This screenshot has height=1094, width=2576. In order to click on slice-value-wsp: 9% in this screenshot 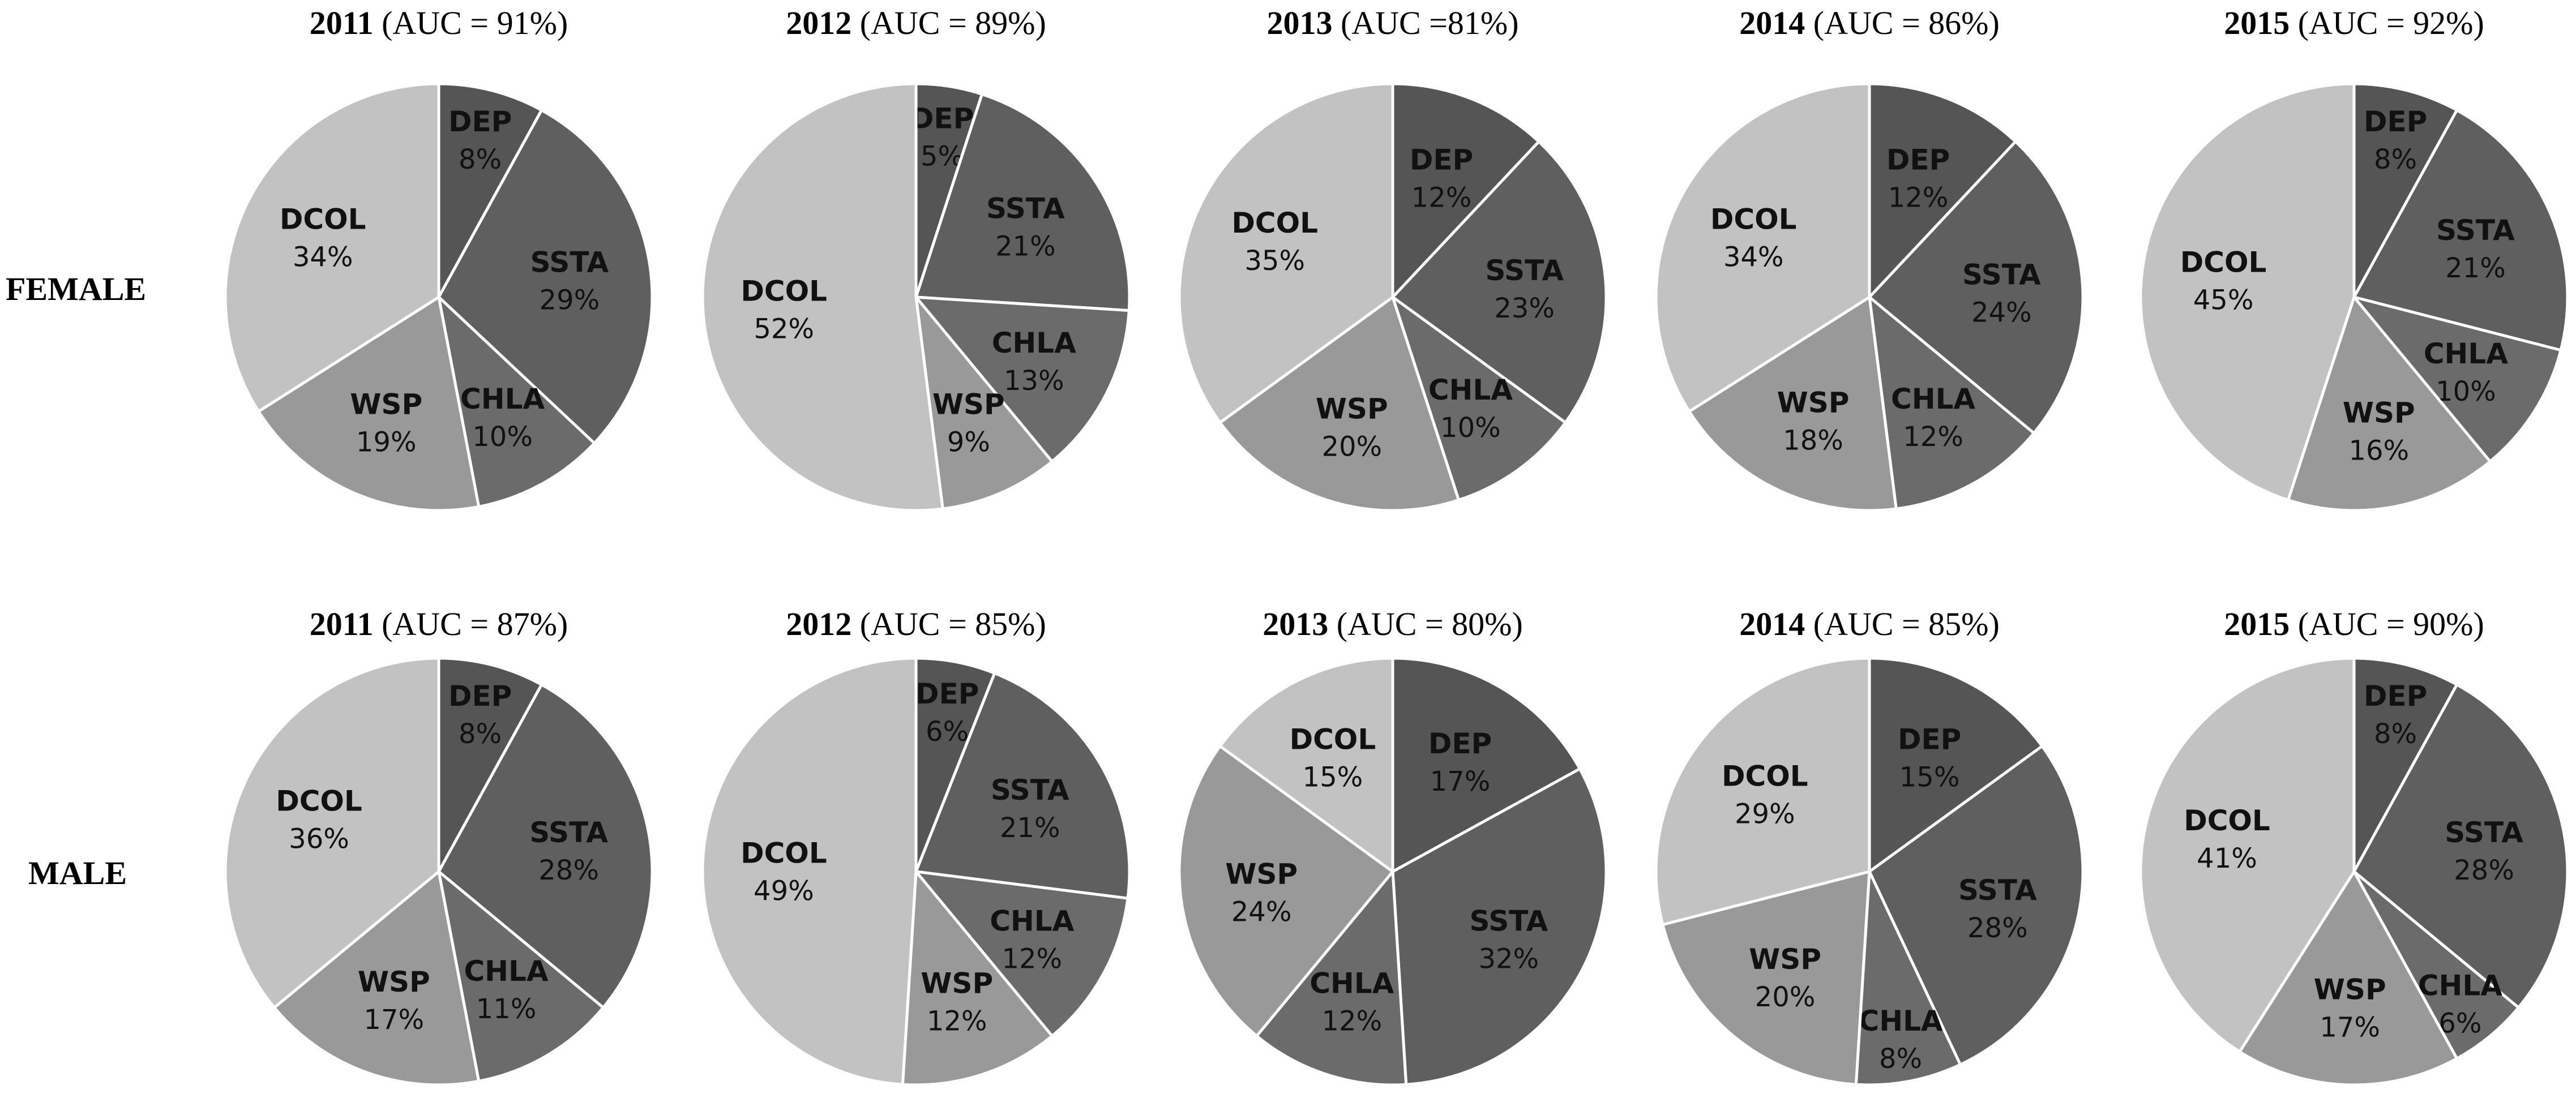, I will do `click(968, 442)`.